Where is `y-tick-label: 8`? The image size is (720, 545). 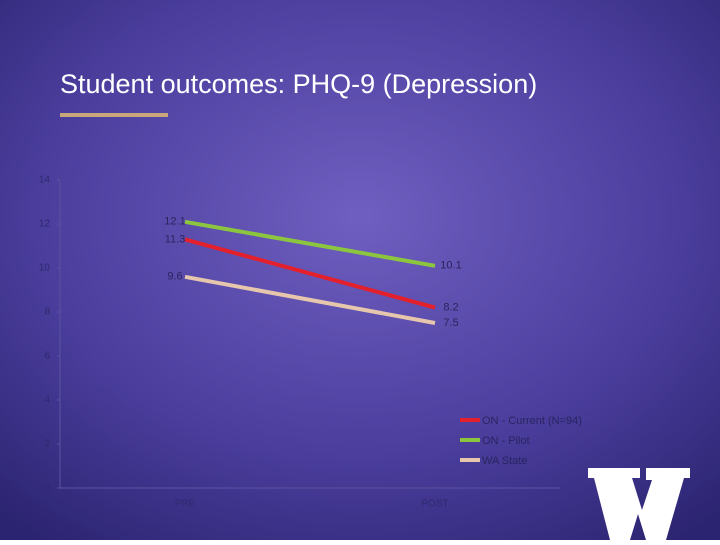 y-tick-label: 8 is located at coordinates (47, 312).